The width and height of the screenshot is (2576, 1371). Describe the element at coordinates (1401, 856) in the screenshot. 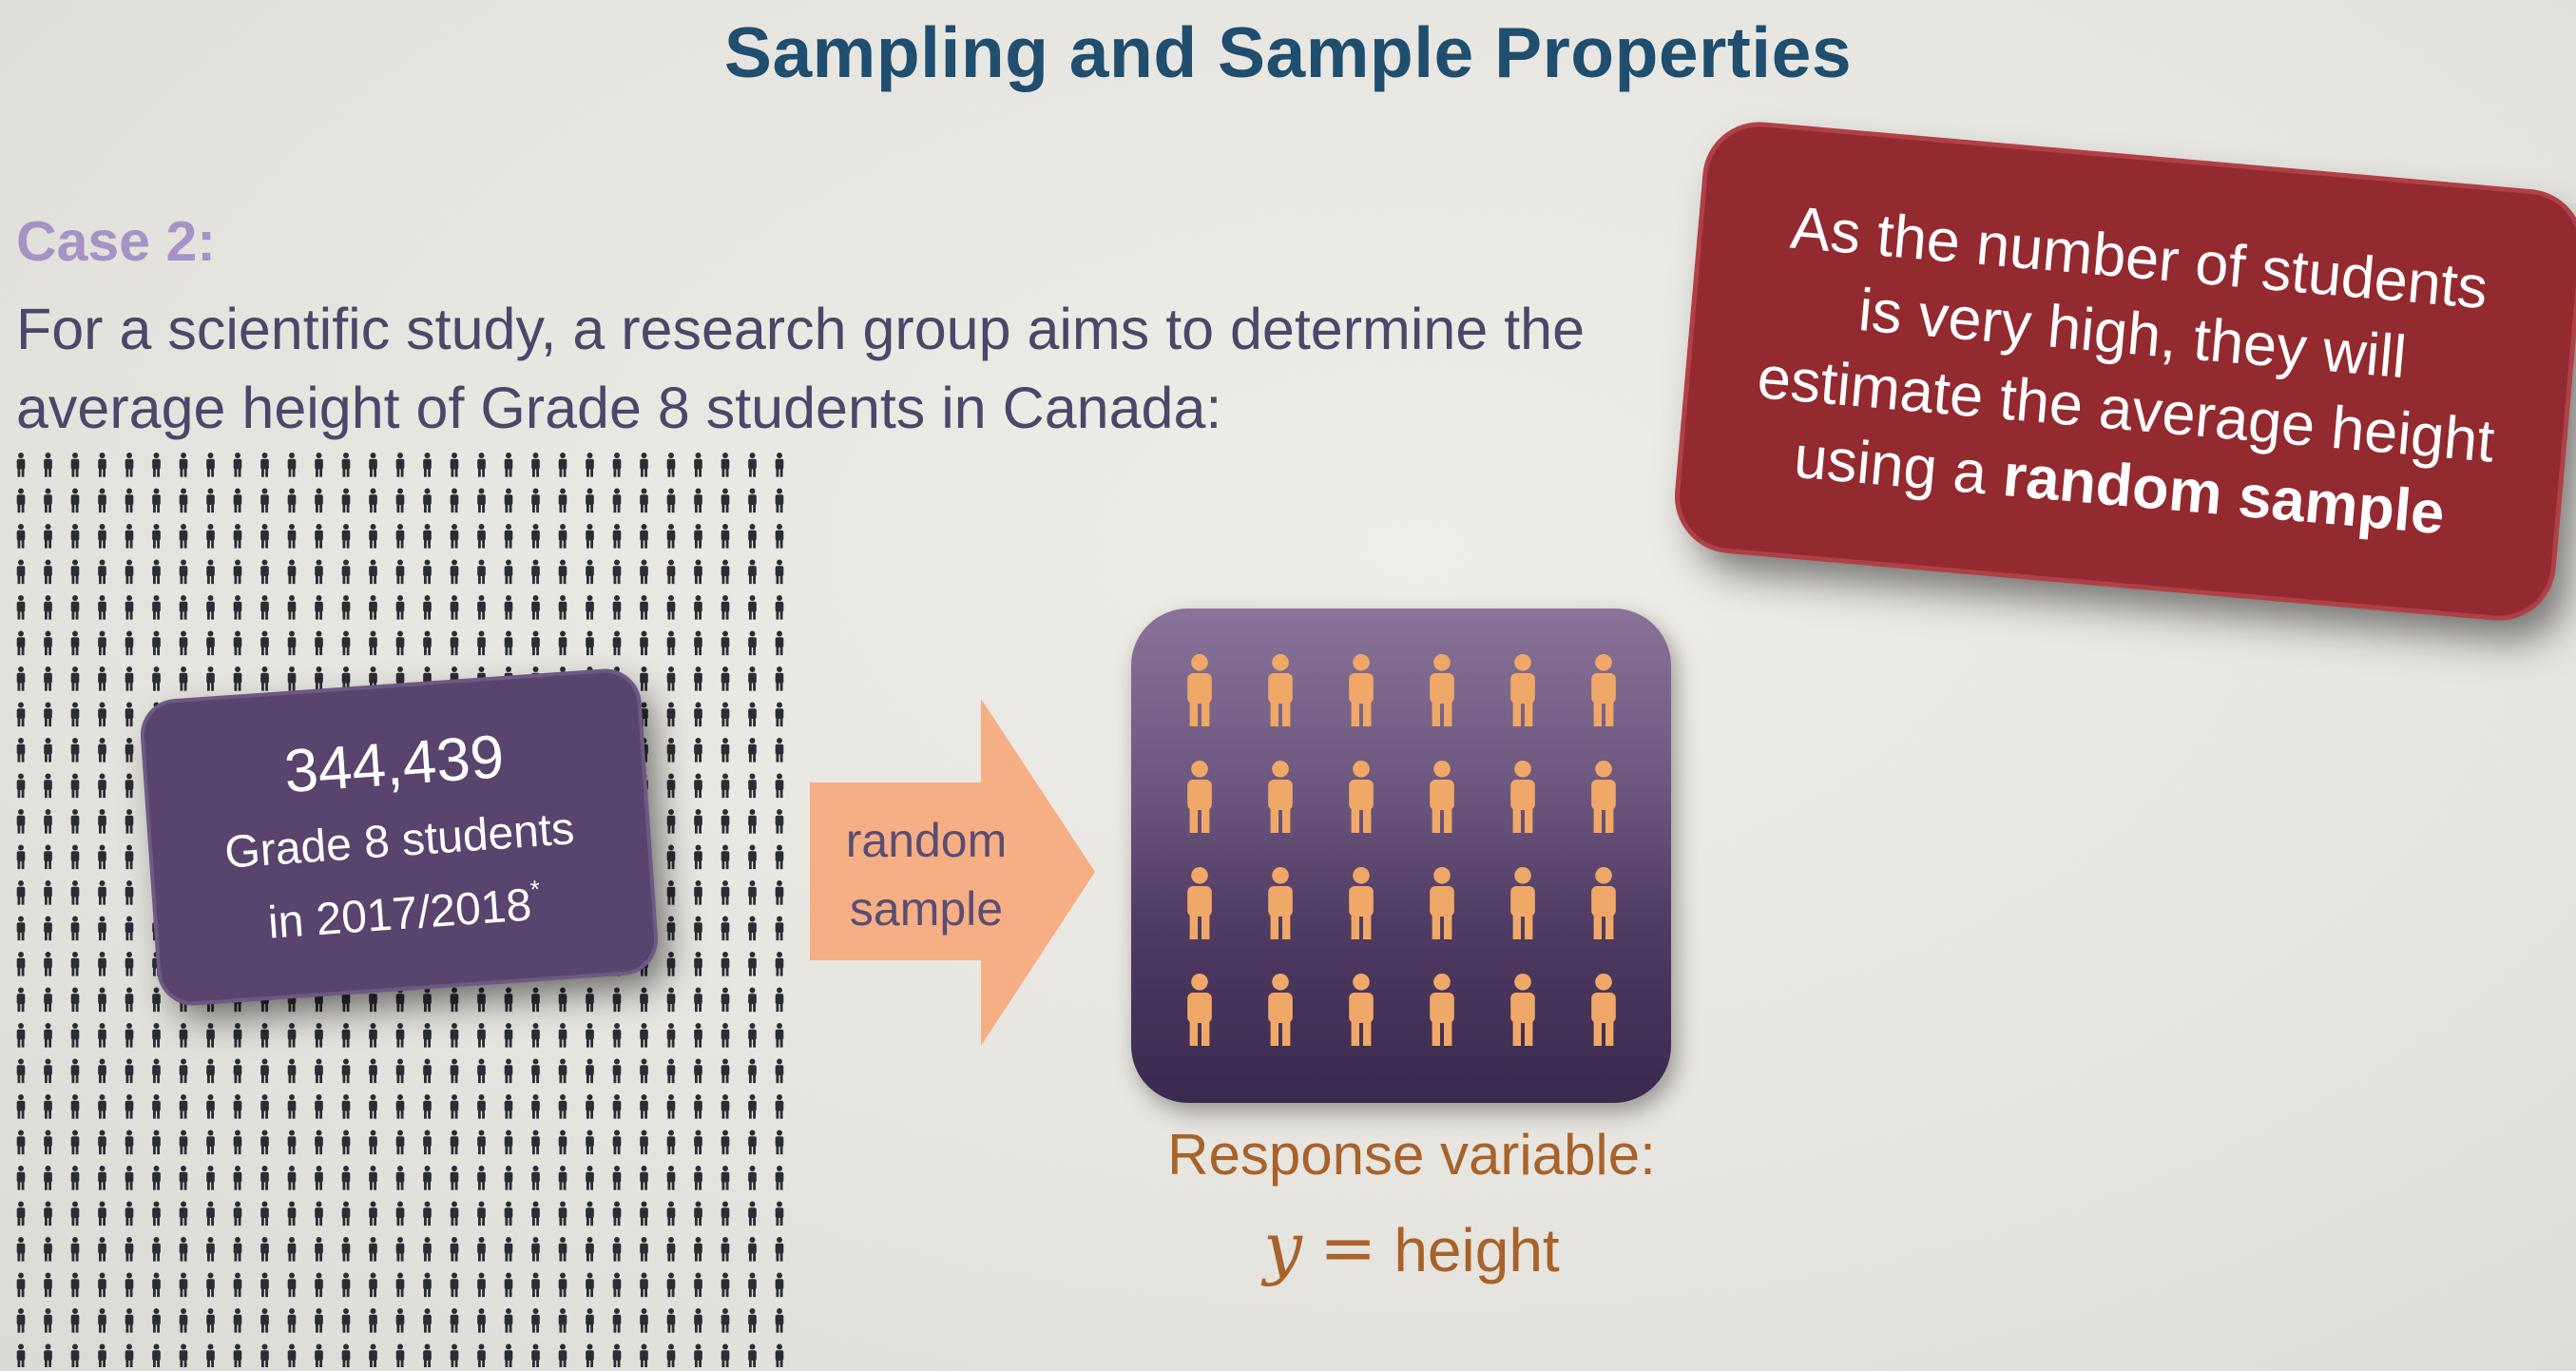

I see `sample-box` at that location.